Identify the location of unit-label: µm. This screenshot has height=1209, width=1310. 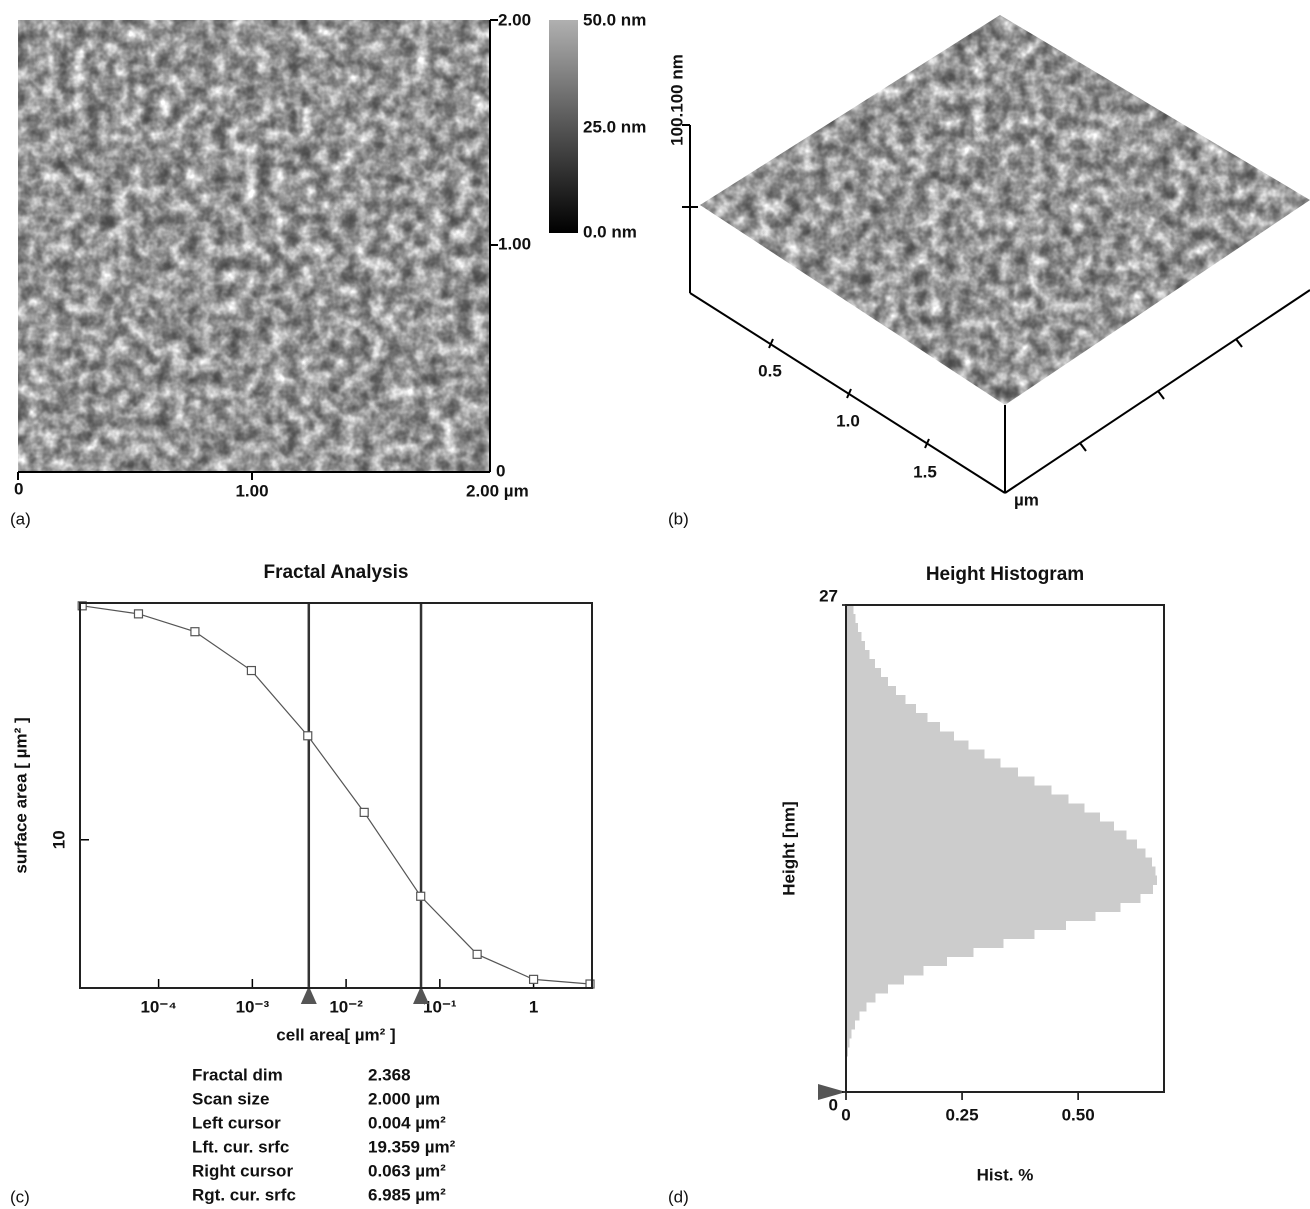
(1026, 499).